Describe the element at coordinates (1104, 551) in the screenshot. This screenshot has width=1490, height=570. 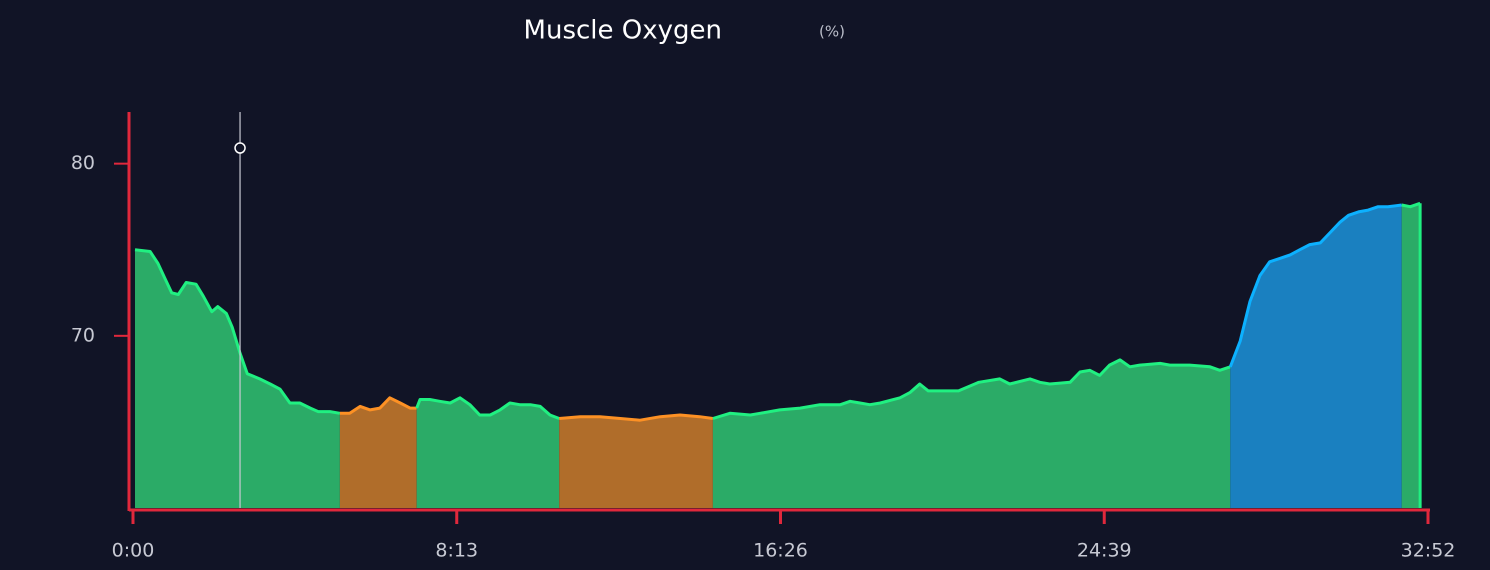
I see `x-tick-label: 24:39` at that location.